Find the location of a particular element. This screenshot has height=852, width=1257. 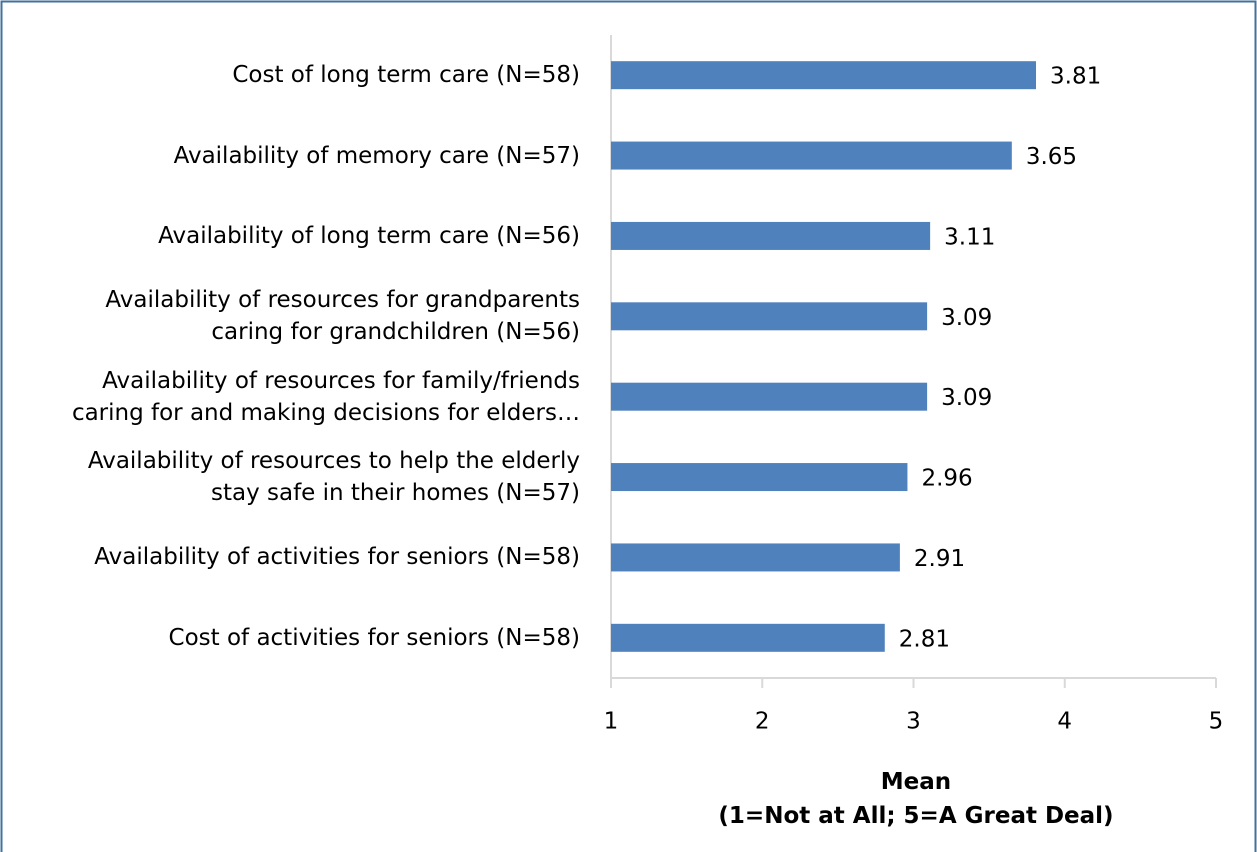

x-tick-label: 3 is located at coordinates (913, 722).